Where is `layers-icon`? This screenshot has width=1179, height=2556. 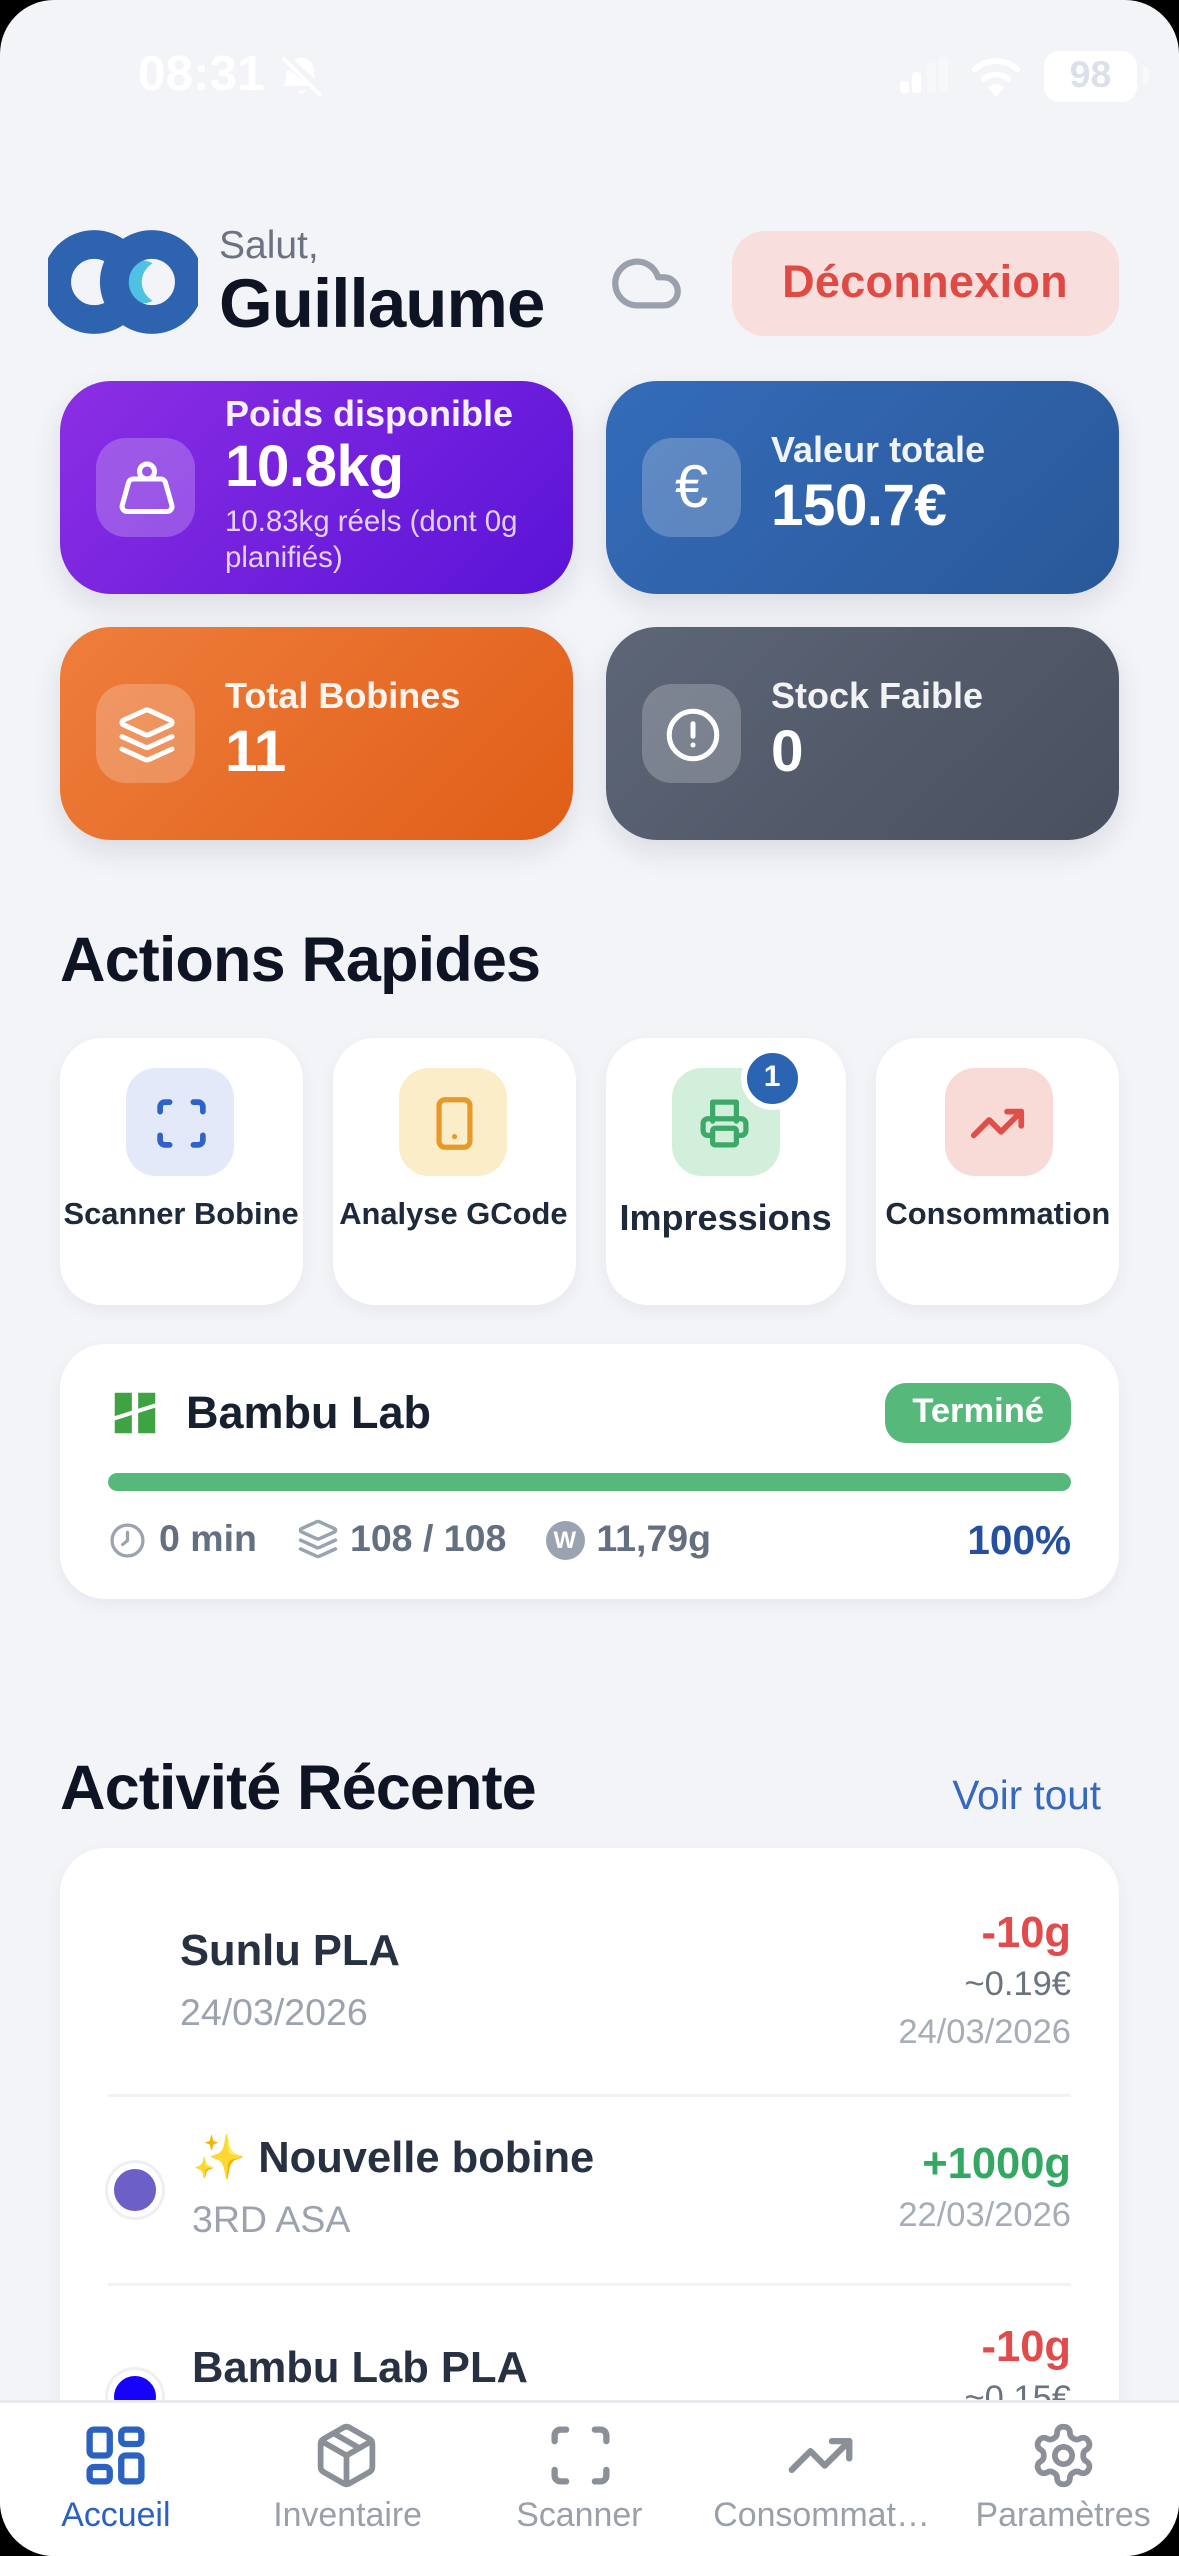
layers-icon is located at coordinates (145, 733).